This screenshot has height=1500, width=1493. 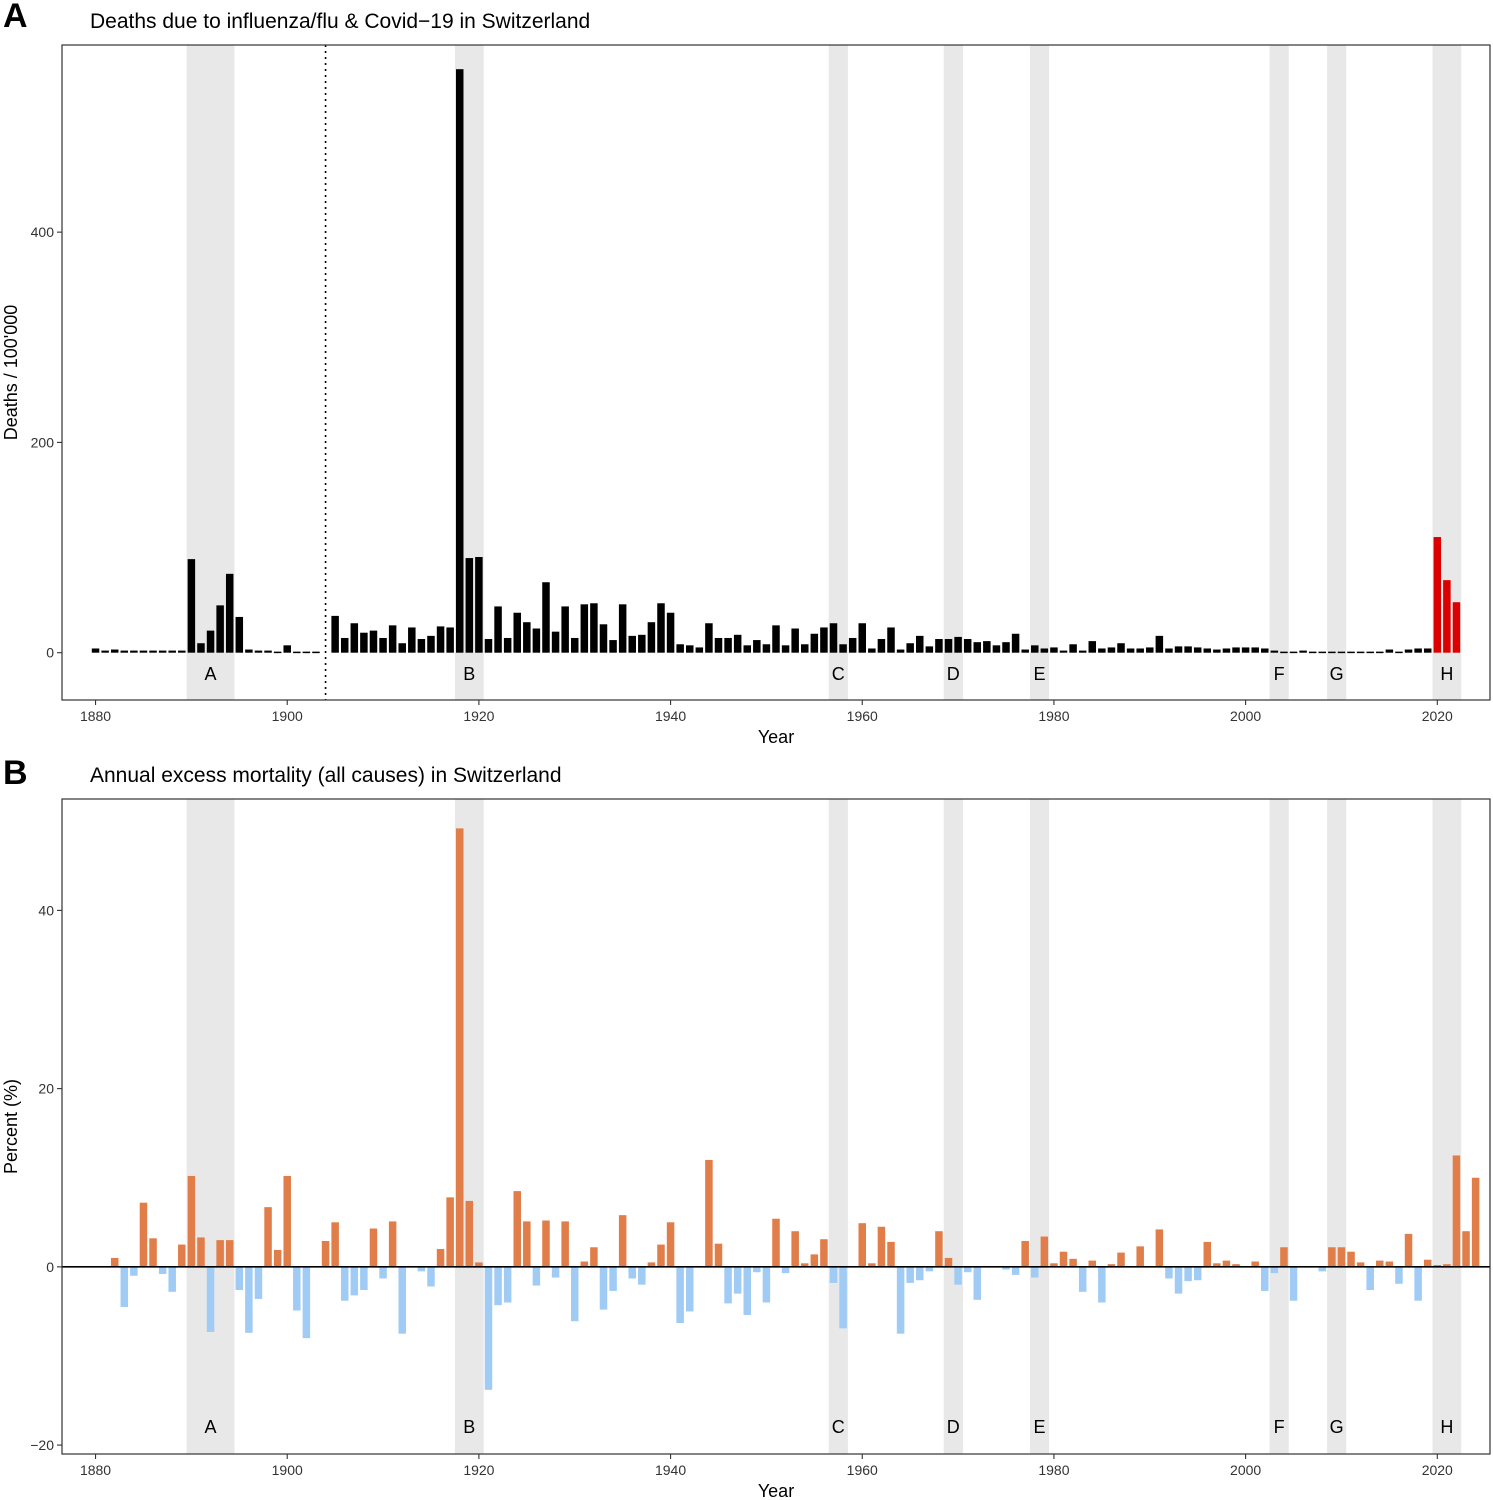 What do you see at coordinates (670, 1470) in the screenshot?
I see `panel-b-x-tick-label-1940: 1940` at bounding box center [670, 1470].